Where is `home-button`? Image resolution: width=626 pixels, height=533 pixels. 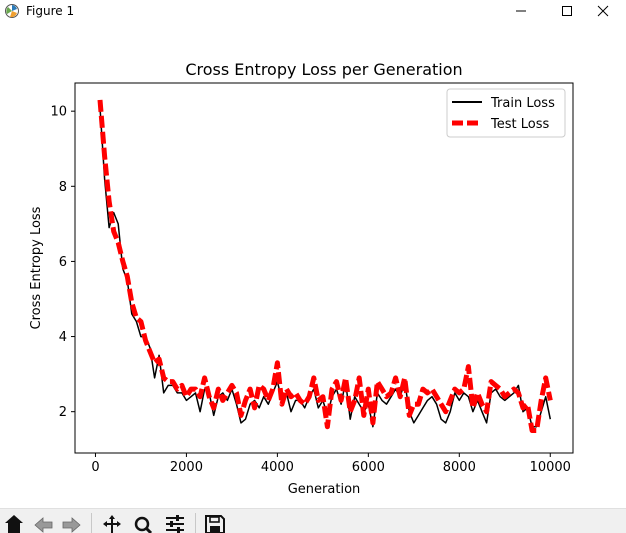 home-button is located at coordinates (14, 522).